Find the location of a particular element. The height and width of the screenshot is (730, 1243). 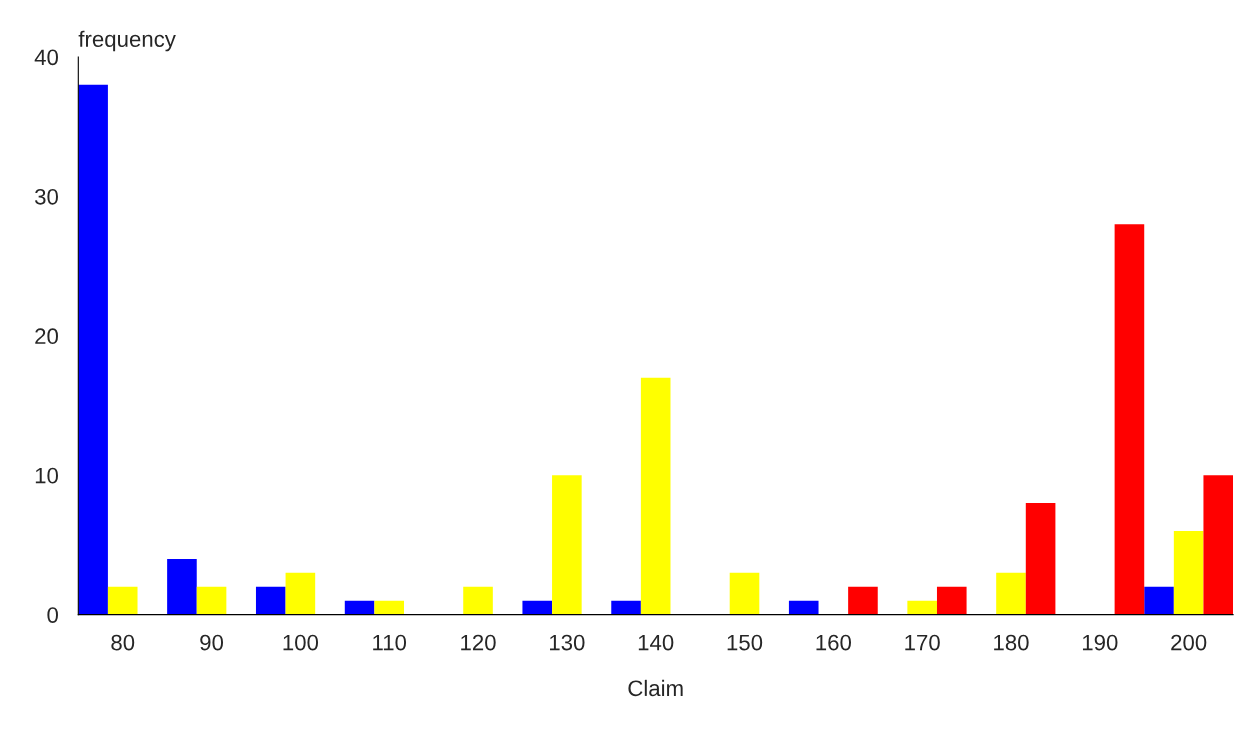

y-tick-label: 40 is located at coordinates (46, 57).